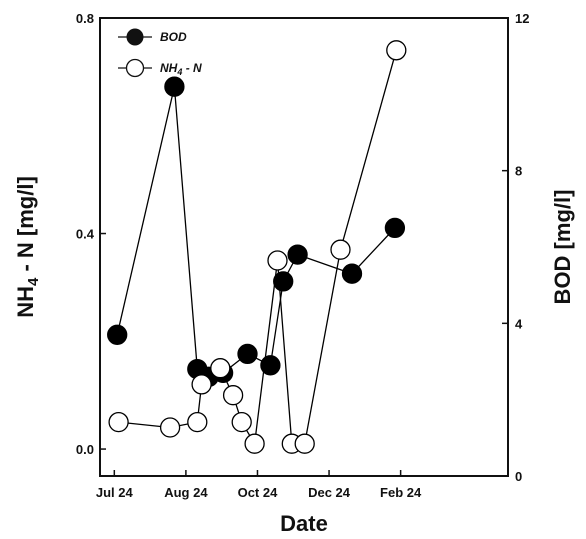 The width and height of the screenshot is (586, 539). I want to click on x-axis-tick-label: Oct 24, so click(258, 492).